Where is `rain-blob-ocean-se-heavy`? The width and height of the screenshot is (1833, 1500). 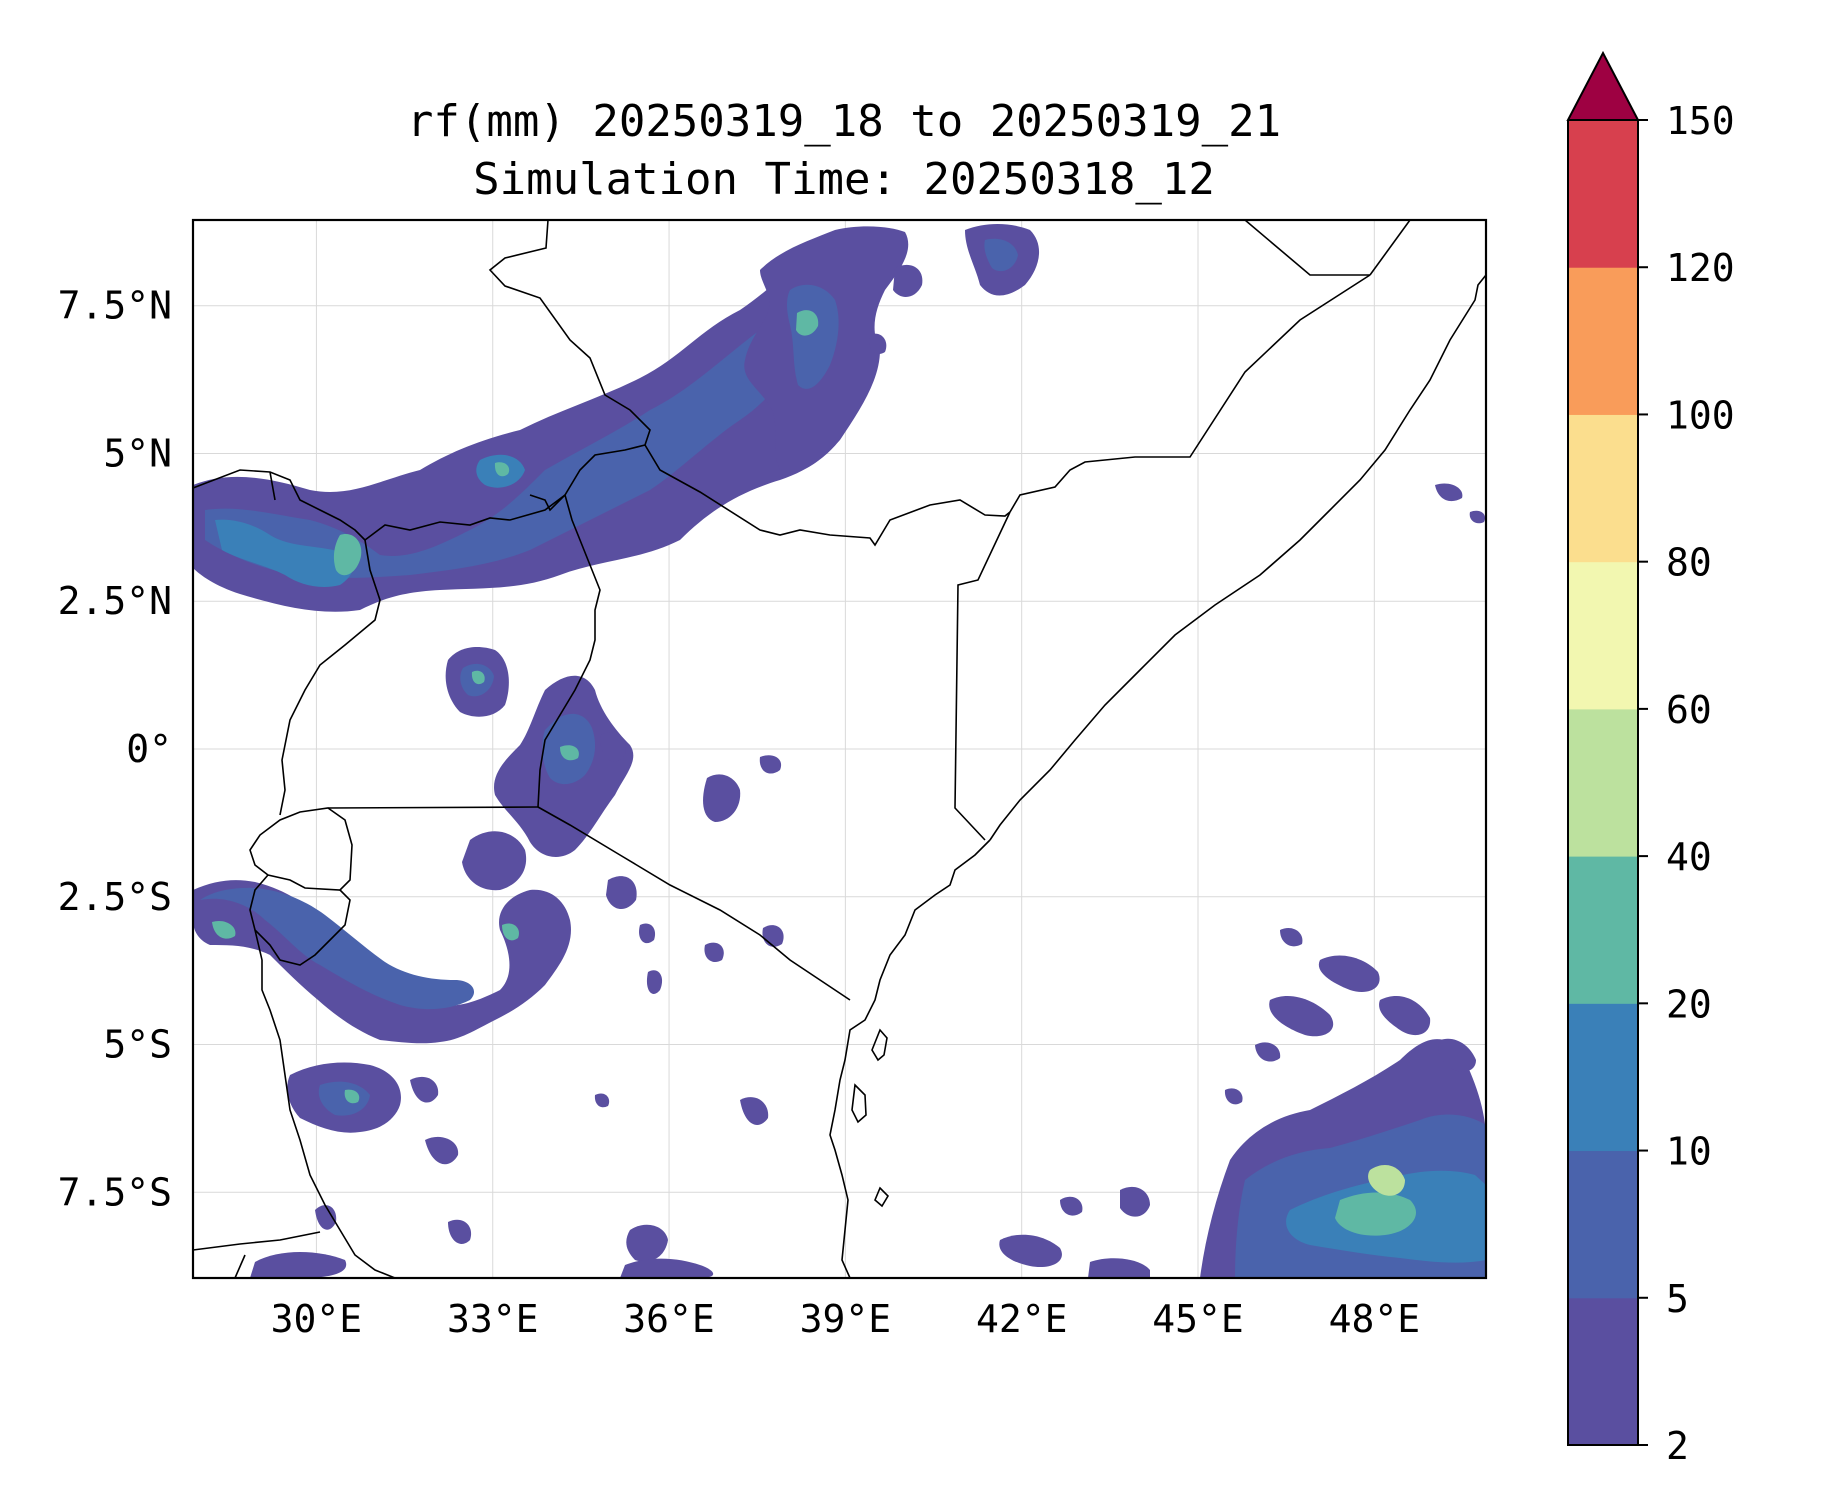 rain-blob-ocean-se-heavy is located at coordinates (1375, 1214).